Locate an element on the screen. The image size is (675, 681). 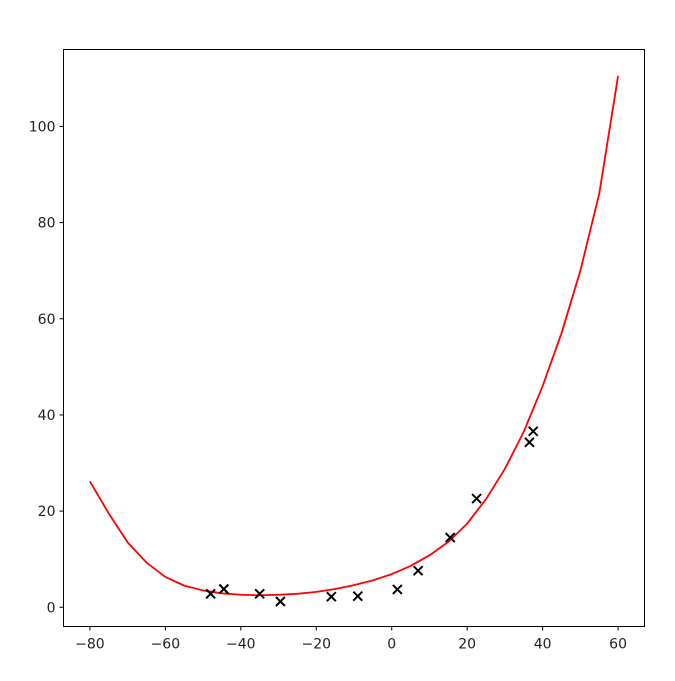
x-axis: −80 −60 −40 −20 0 20 40 60 is located at coordinates (351, 639).